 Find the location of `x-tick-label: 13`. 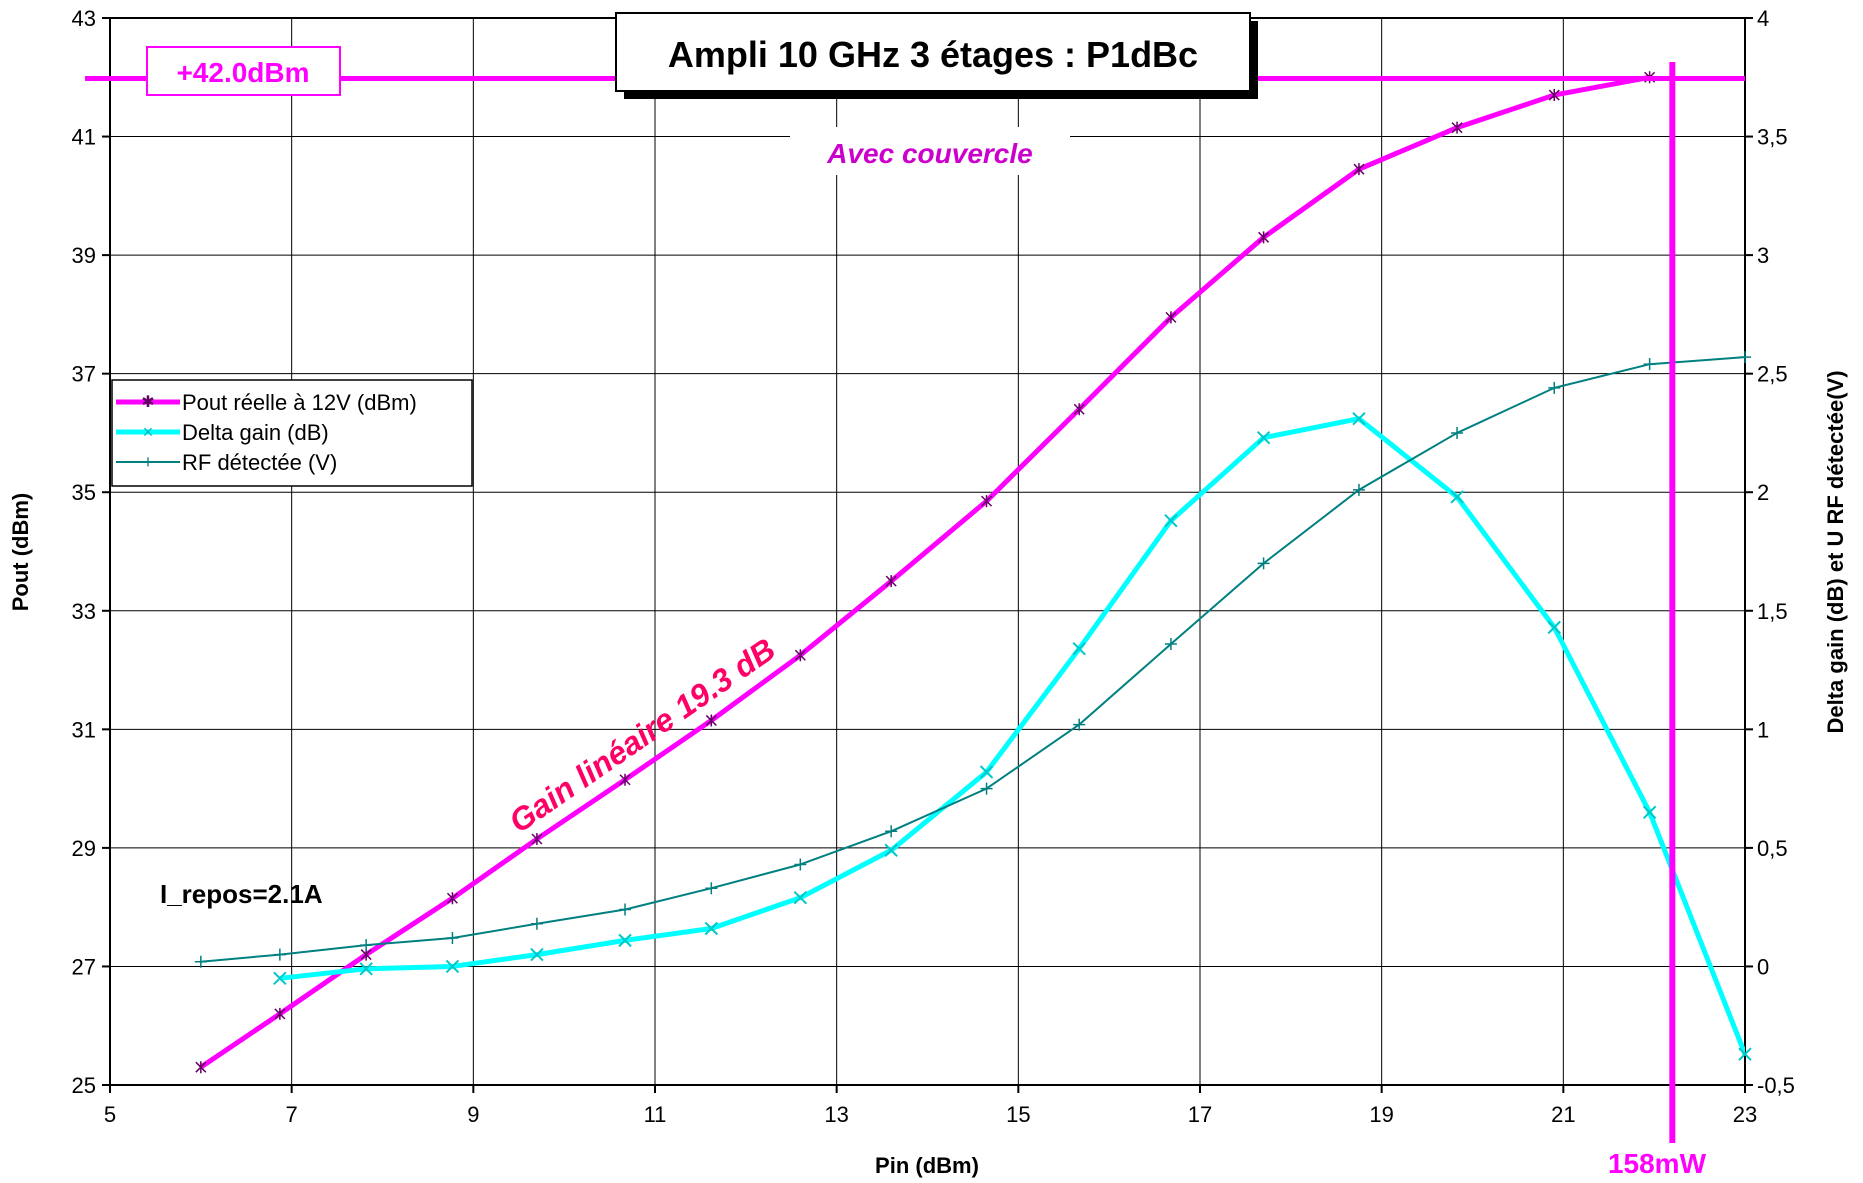

x-tick-label: 13 is located at coordinates (836, 1114).